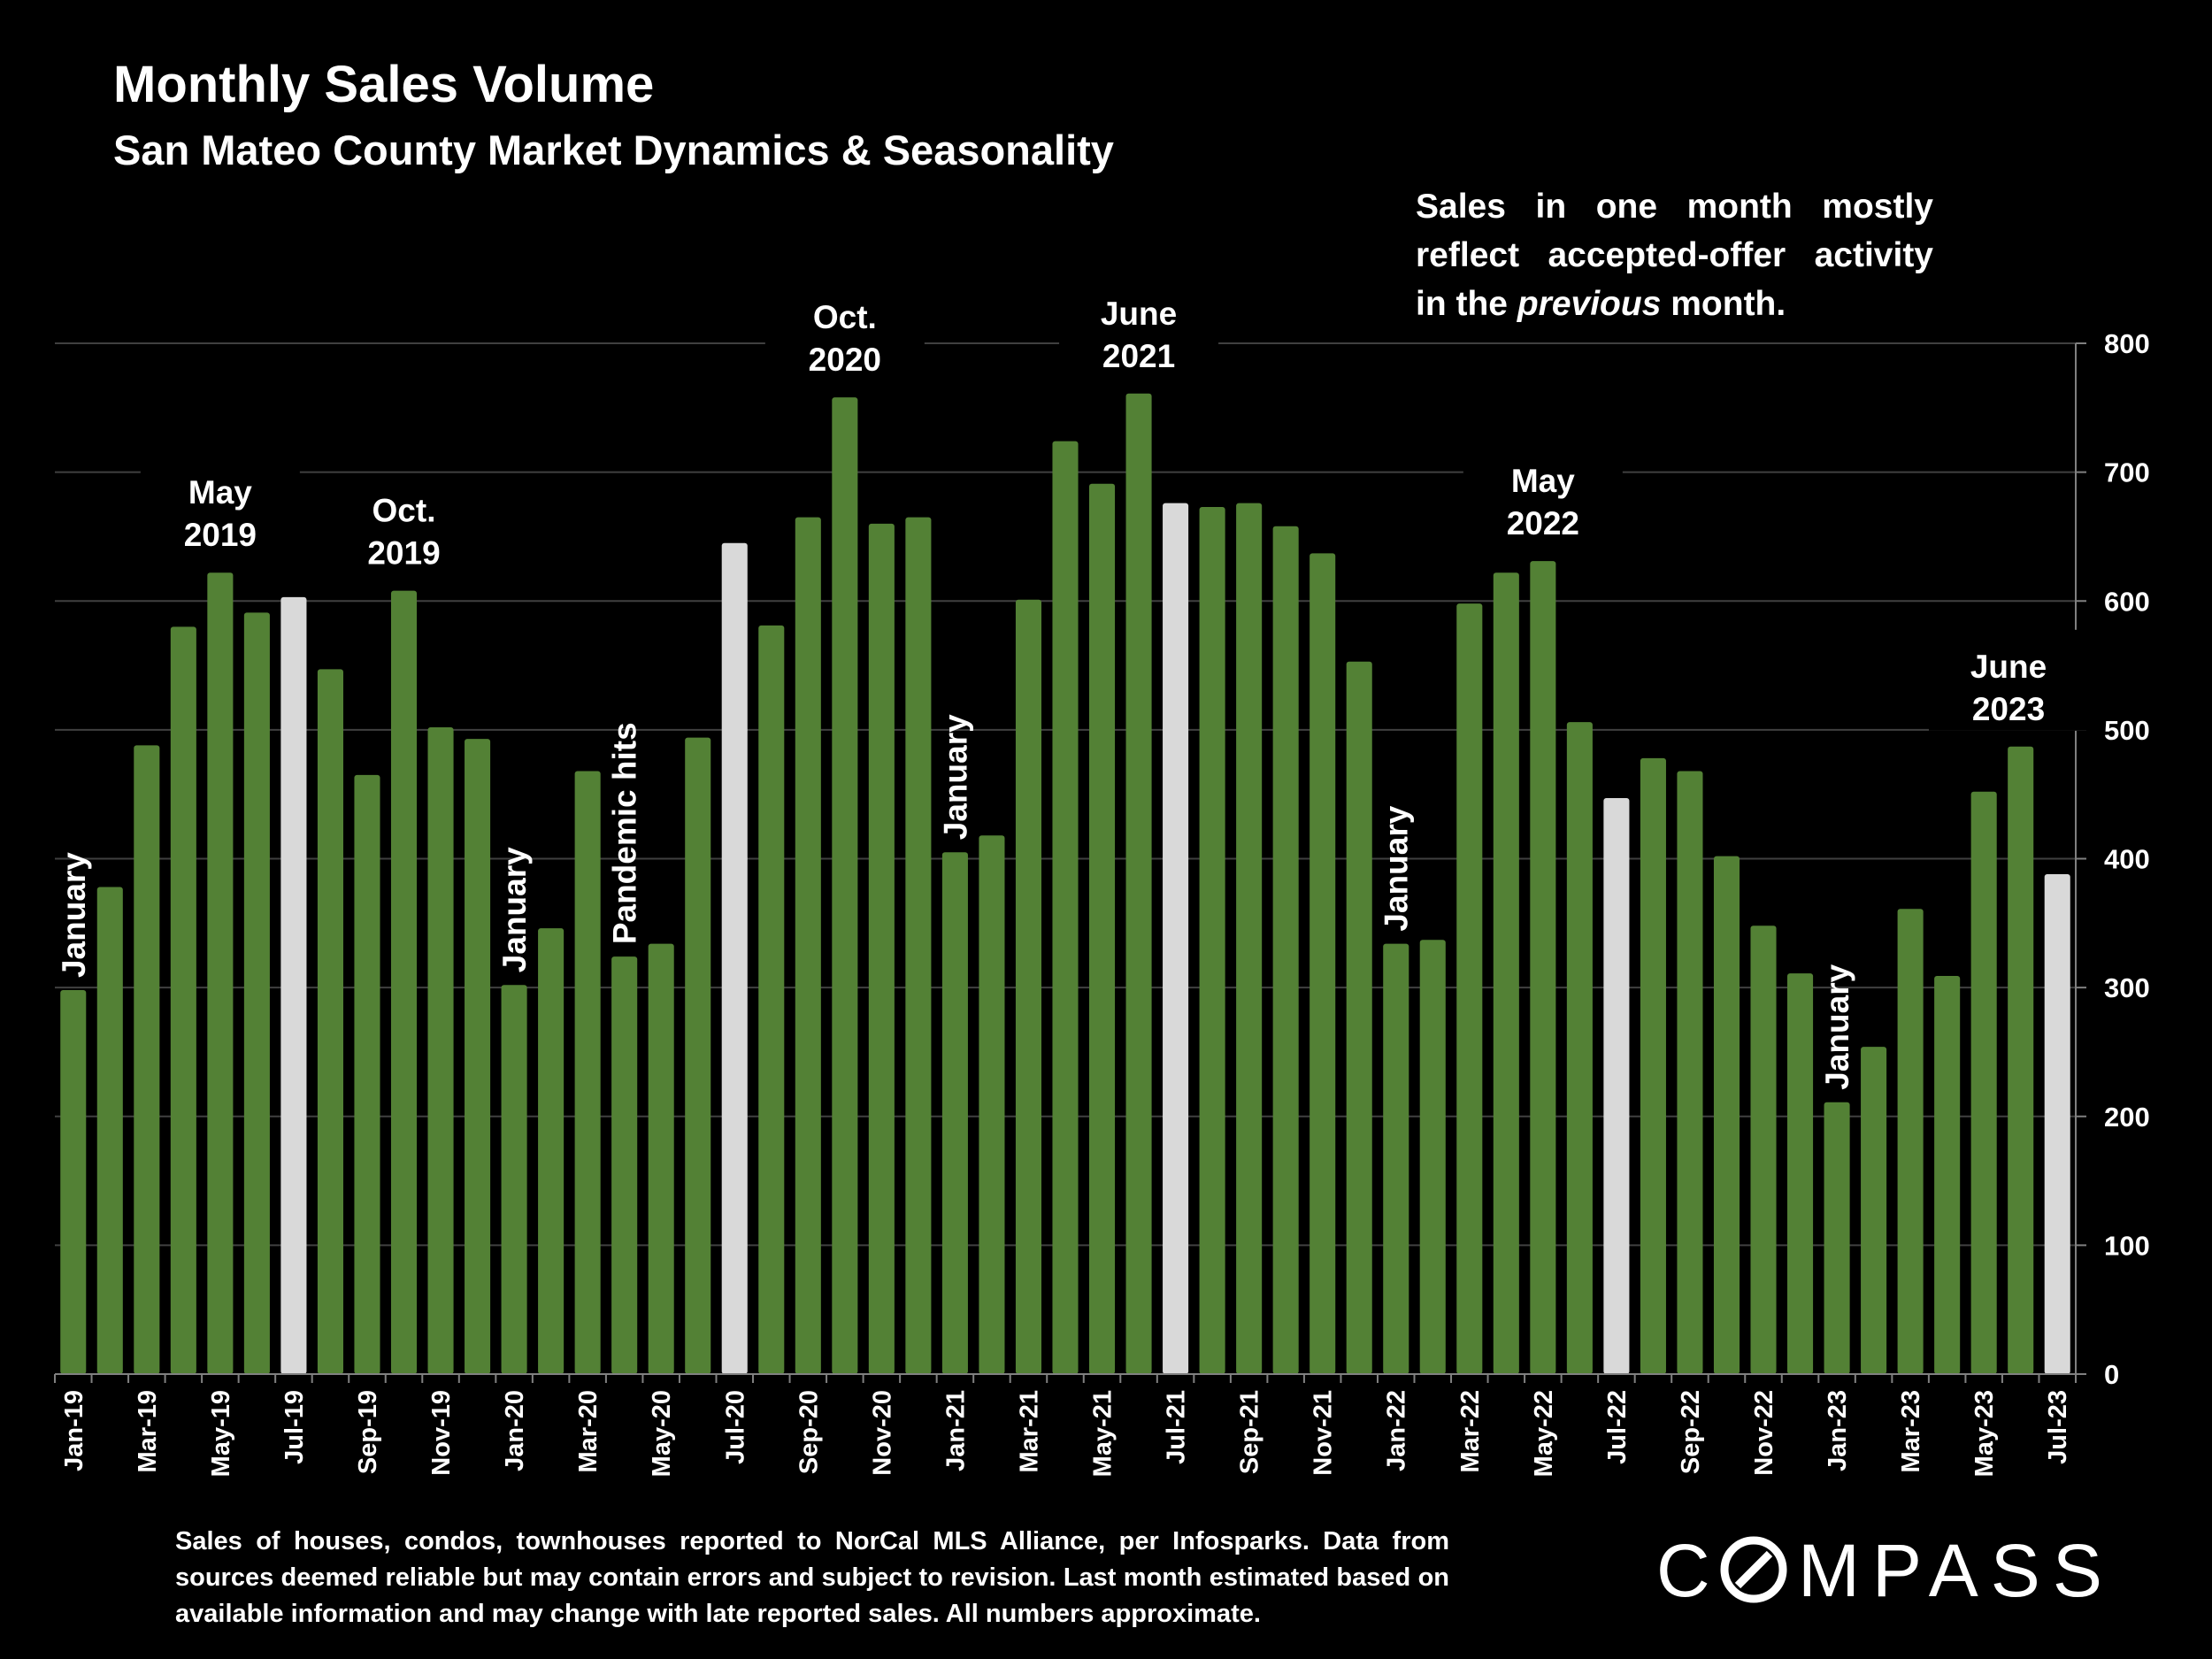 The image size is (2212, 1659). I want to click on x-tick-label: Sep-19, so click(368, 1432).